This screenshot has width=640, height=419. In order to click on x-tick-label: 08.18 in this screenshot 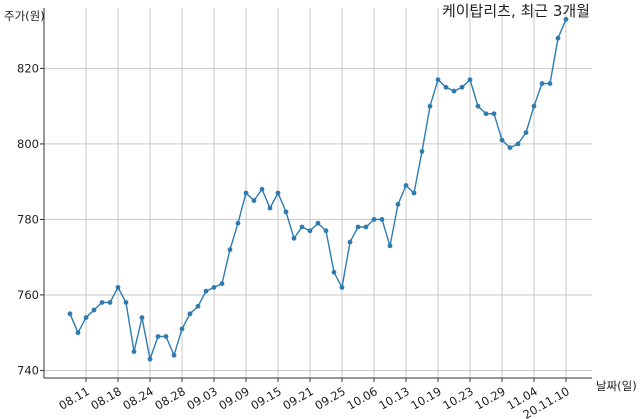, I will do `click(106, 398)`.